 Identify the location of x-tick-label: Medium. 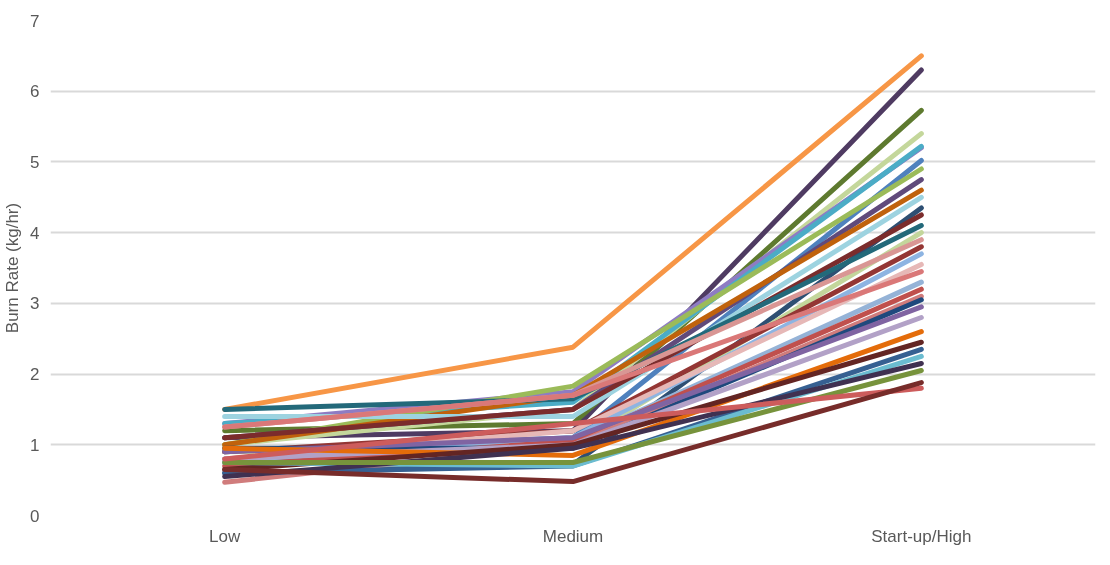
(573, 536).